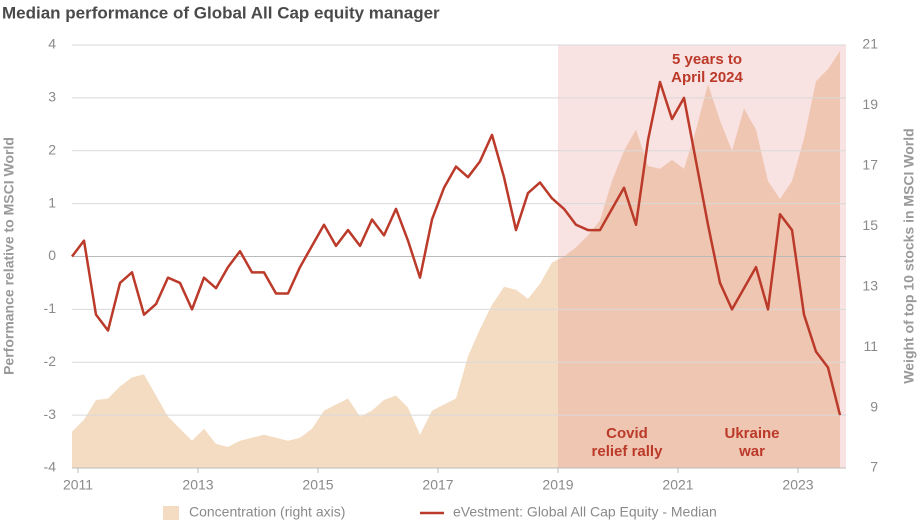 This screenshot has width=920, height=529. What do you see at coordinates (870, 346) in the screenshot?
I see `y2-tick-label: 11` at bounding box center [870, 346].